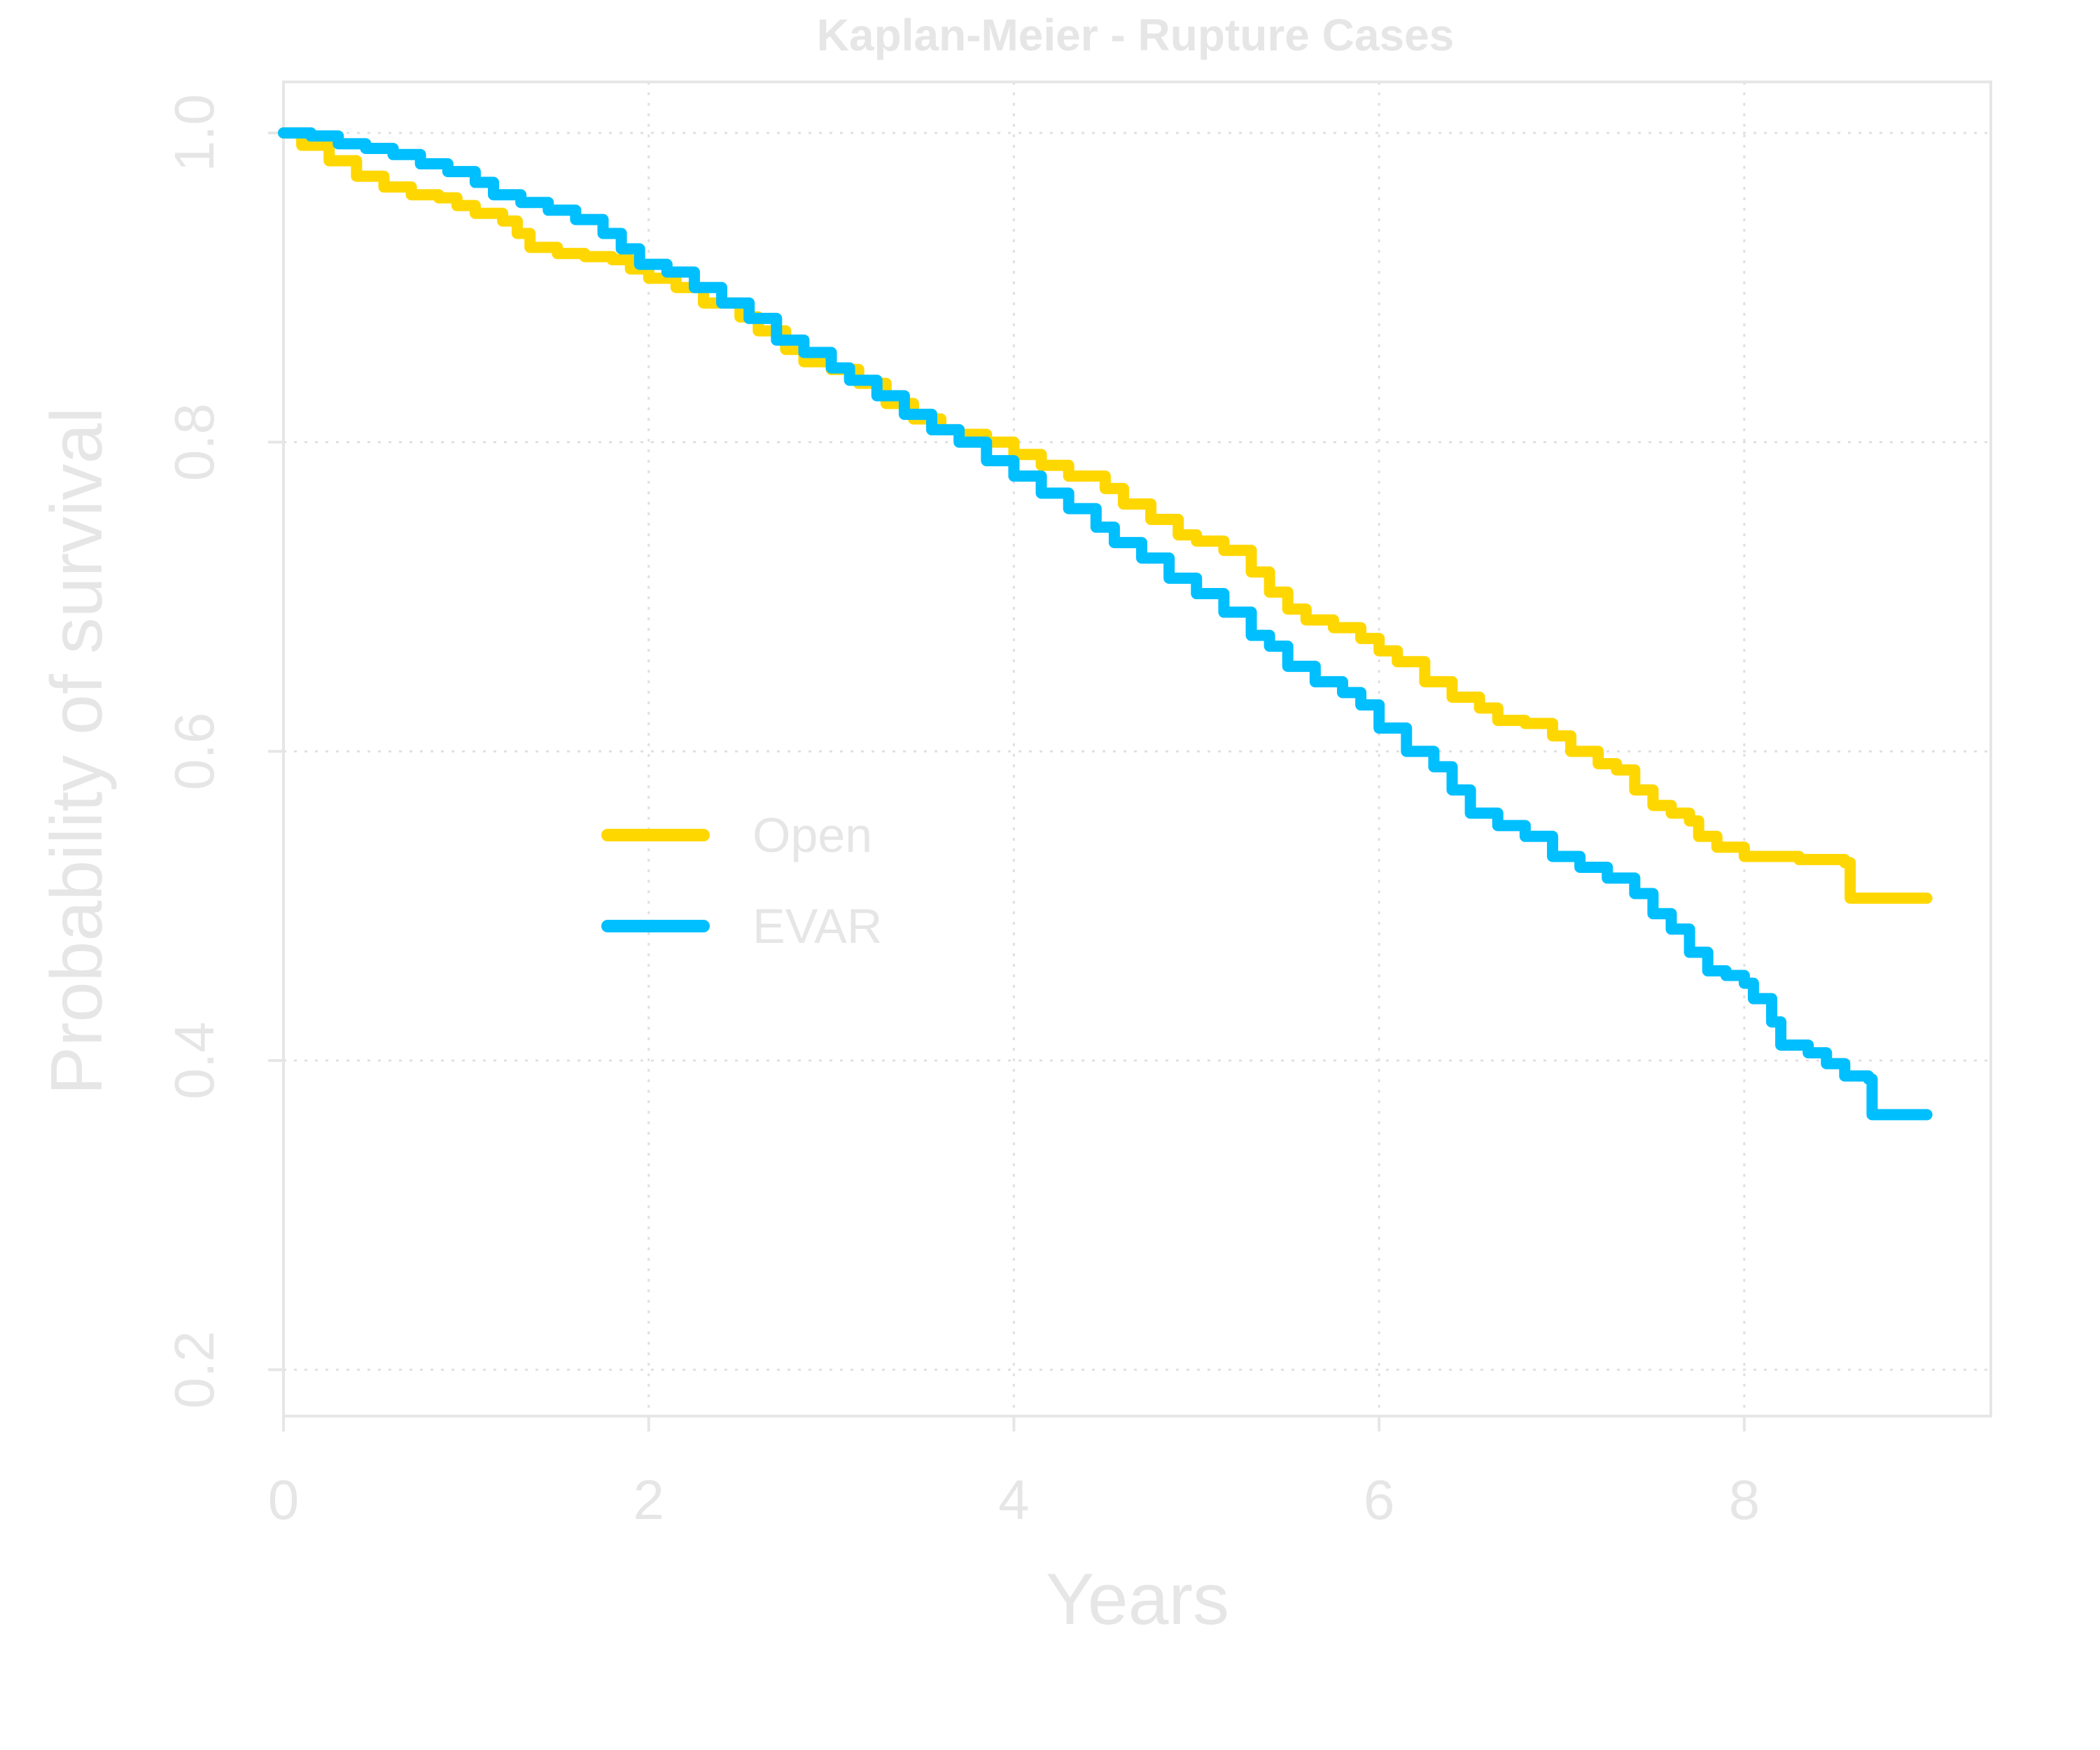 This screenshot has width=2100, height=1750. What do you see at coordinates (1137, 1599) in the screenshot?
I see `x-axis-label: Years` at bounding box center [1137, 1599].